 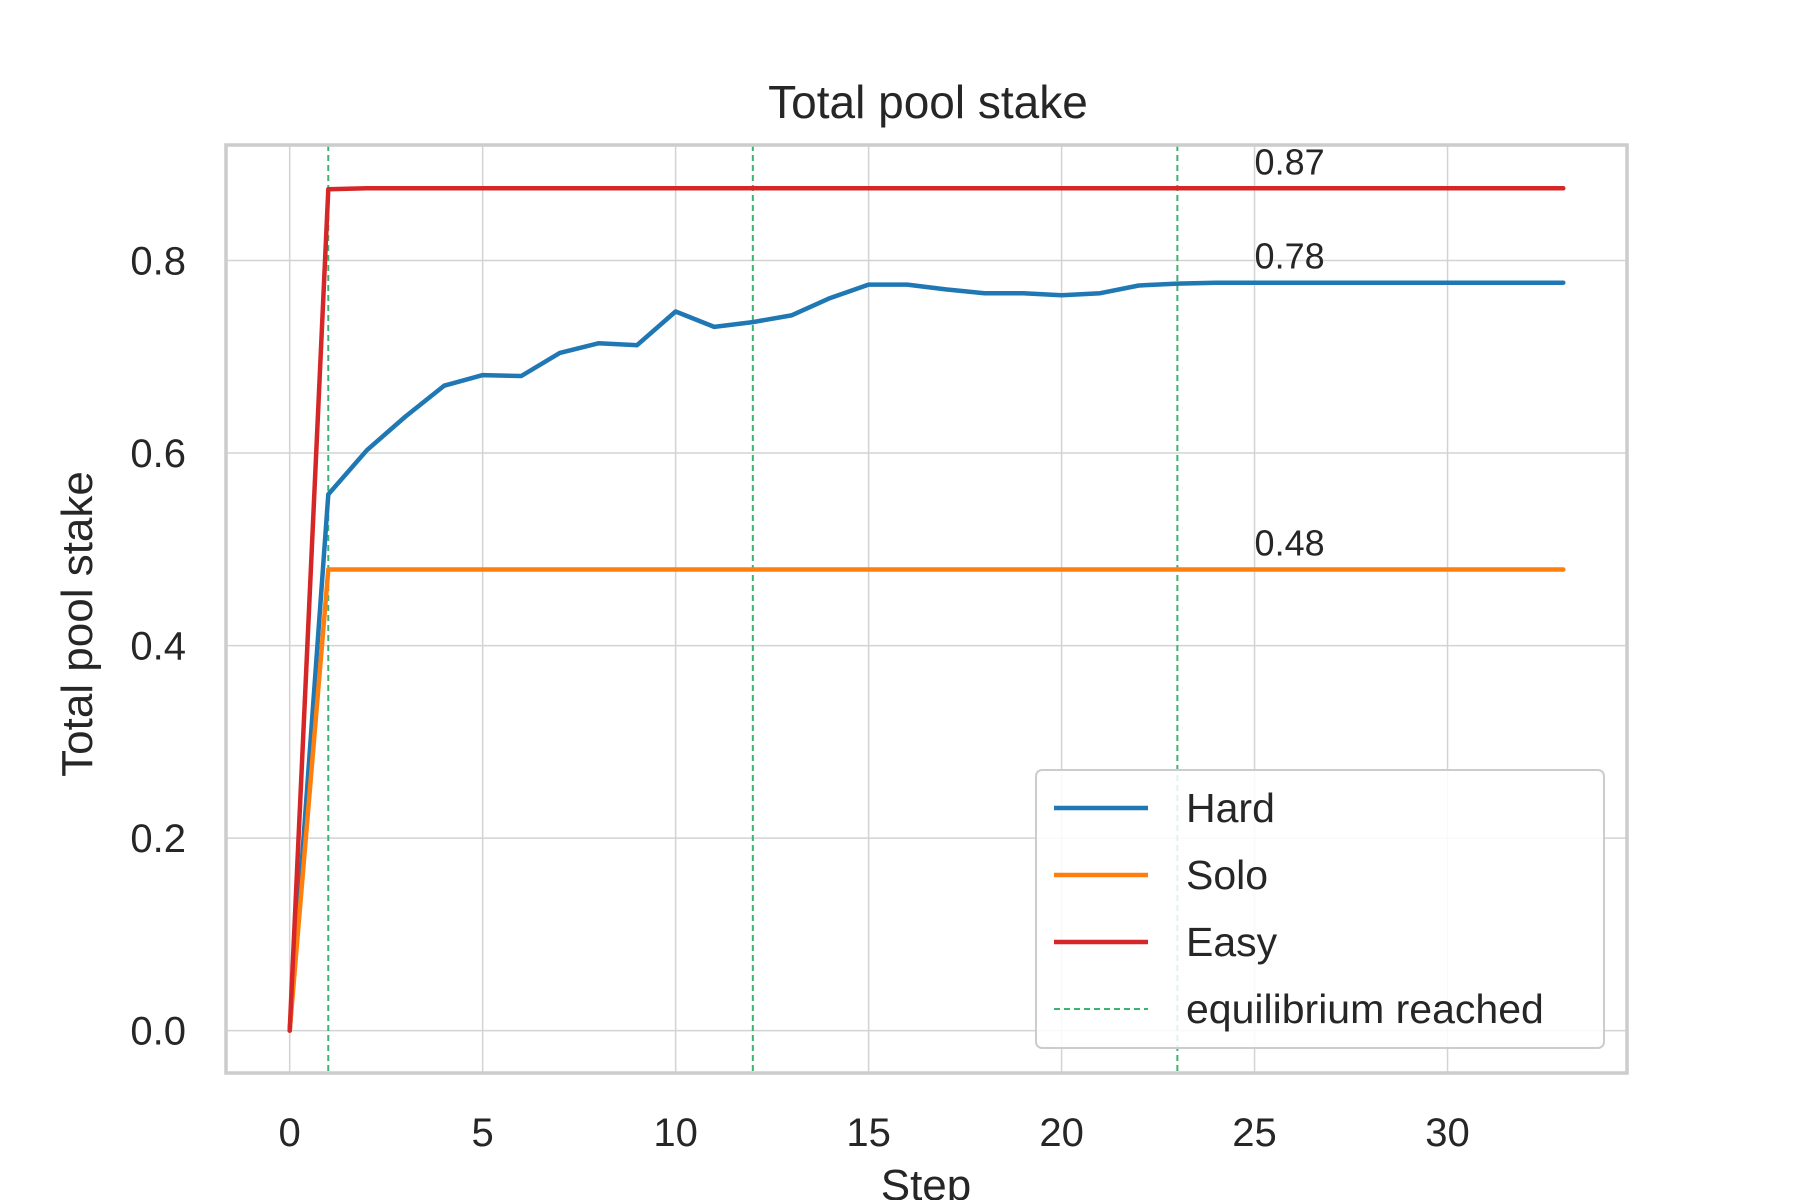 What do you see at coordinates (1254, 1133) in the screenshot?
I see `x-tick-label: 25` at bounding box center [1254, 1133].